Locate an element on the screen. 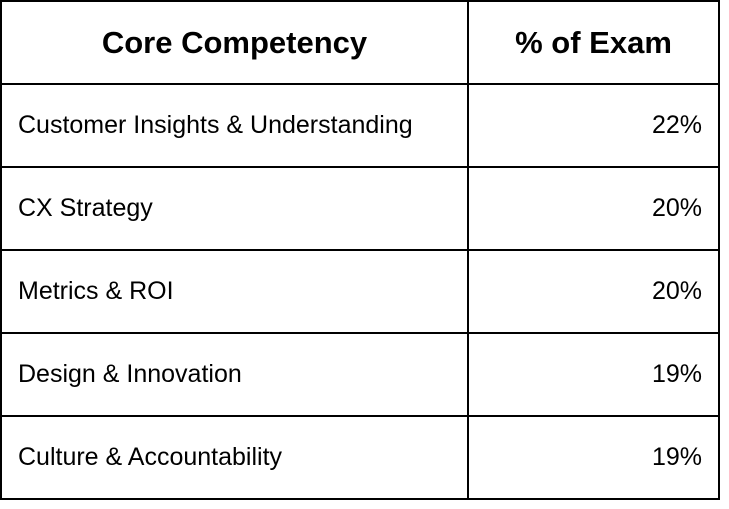  competency-cell: Culture & Accountability is located at coordinates (234, 457).